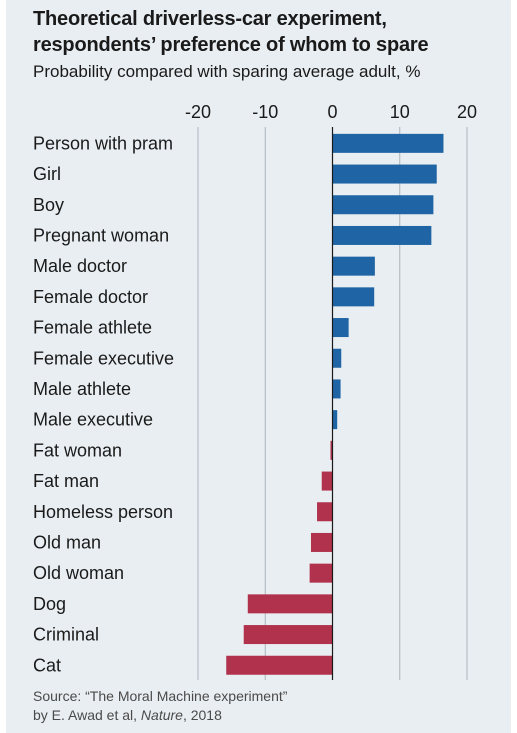 This screenshot has width=517, height=733. I want to click on category-label: Boy, so click(48, 205).